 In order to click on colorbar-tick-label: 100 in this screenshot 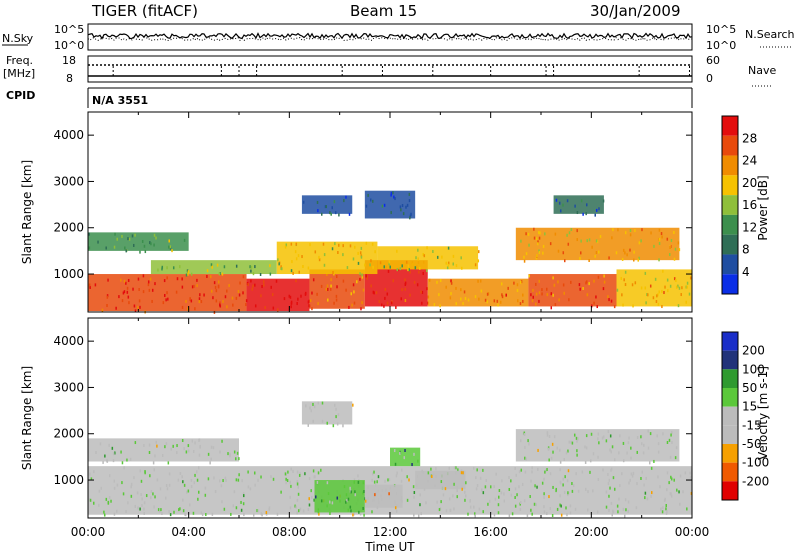, I will do `click(753, 369)`.